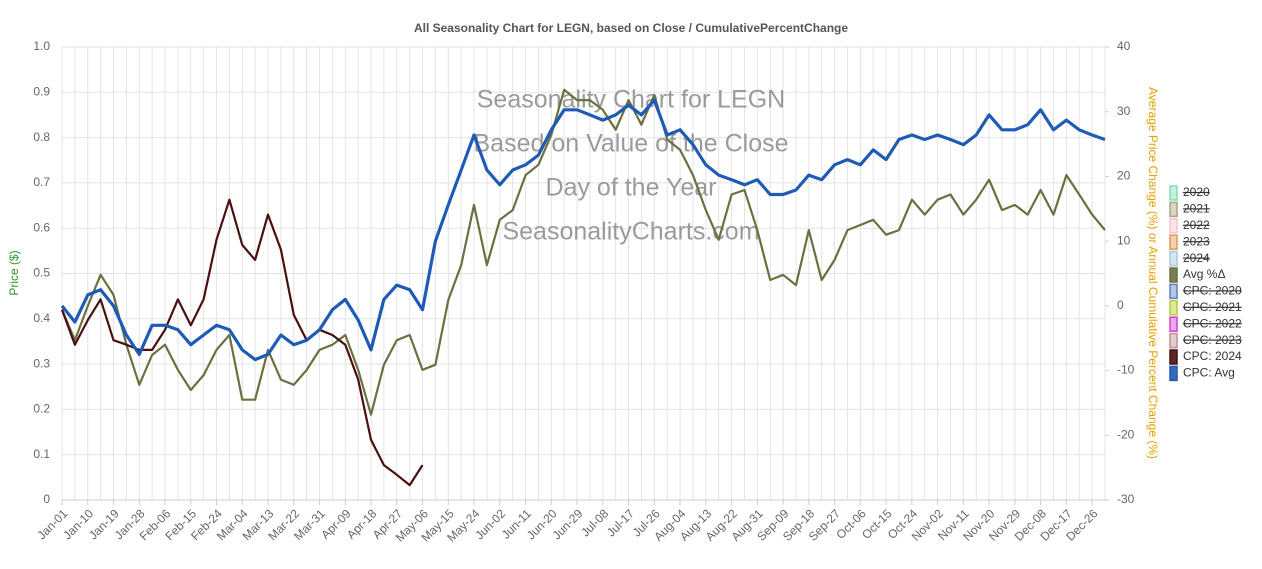 This screenshot has height=569, width=1262. Describe the element at coordinates (568, 524) in the screenshot. I see `x-tick-label: Jun-29` at that location.